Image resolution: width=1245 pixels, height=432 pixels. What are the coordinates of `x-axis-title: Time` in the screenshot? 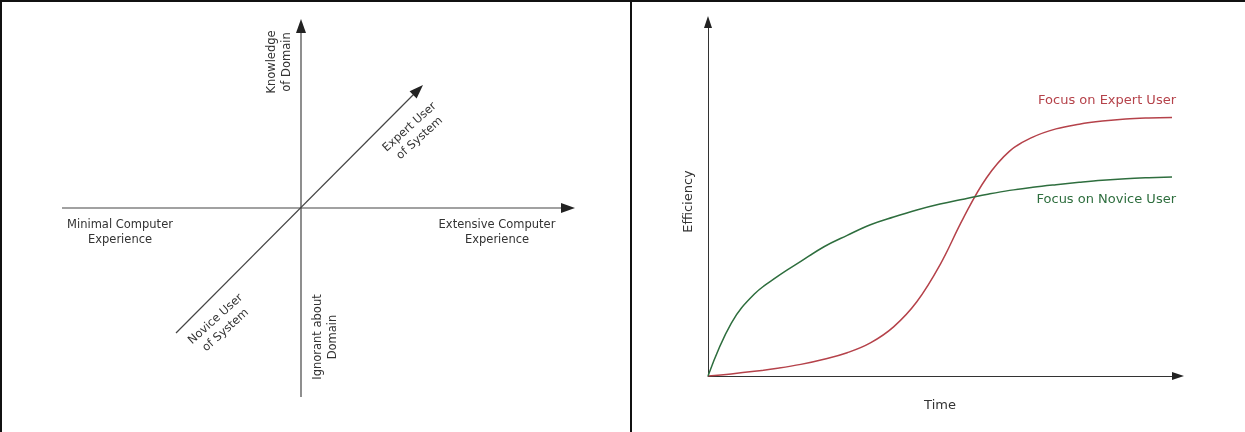 It's located at (939, 404).